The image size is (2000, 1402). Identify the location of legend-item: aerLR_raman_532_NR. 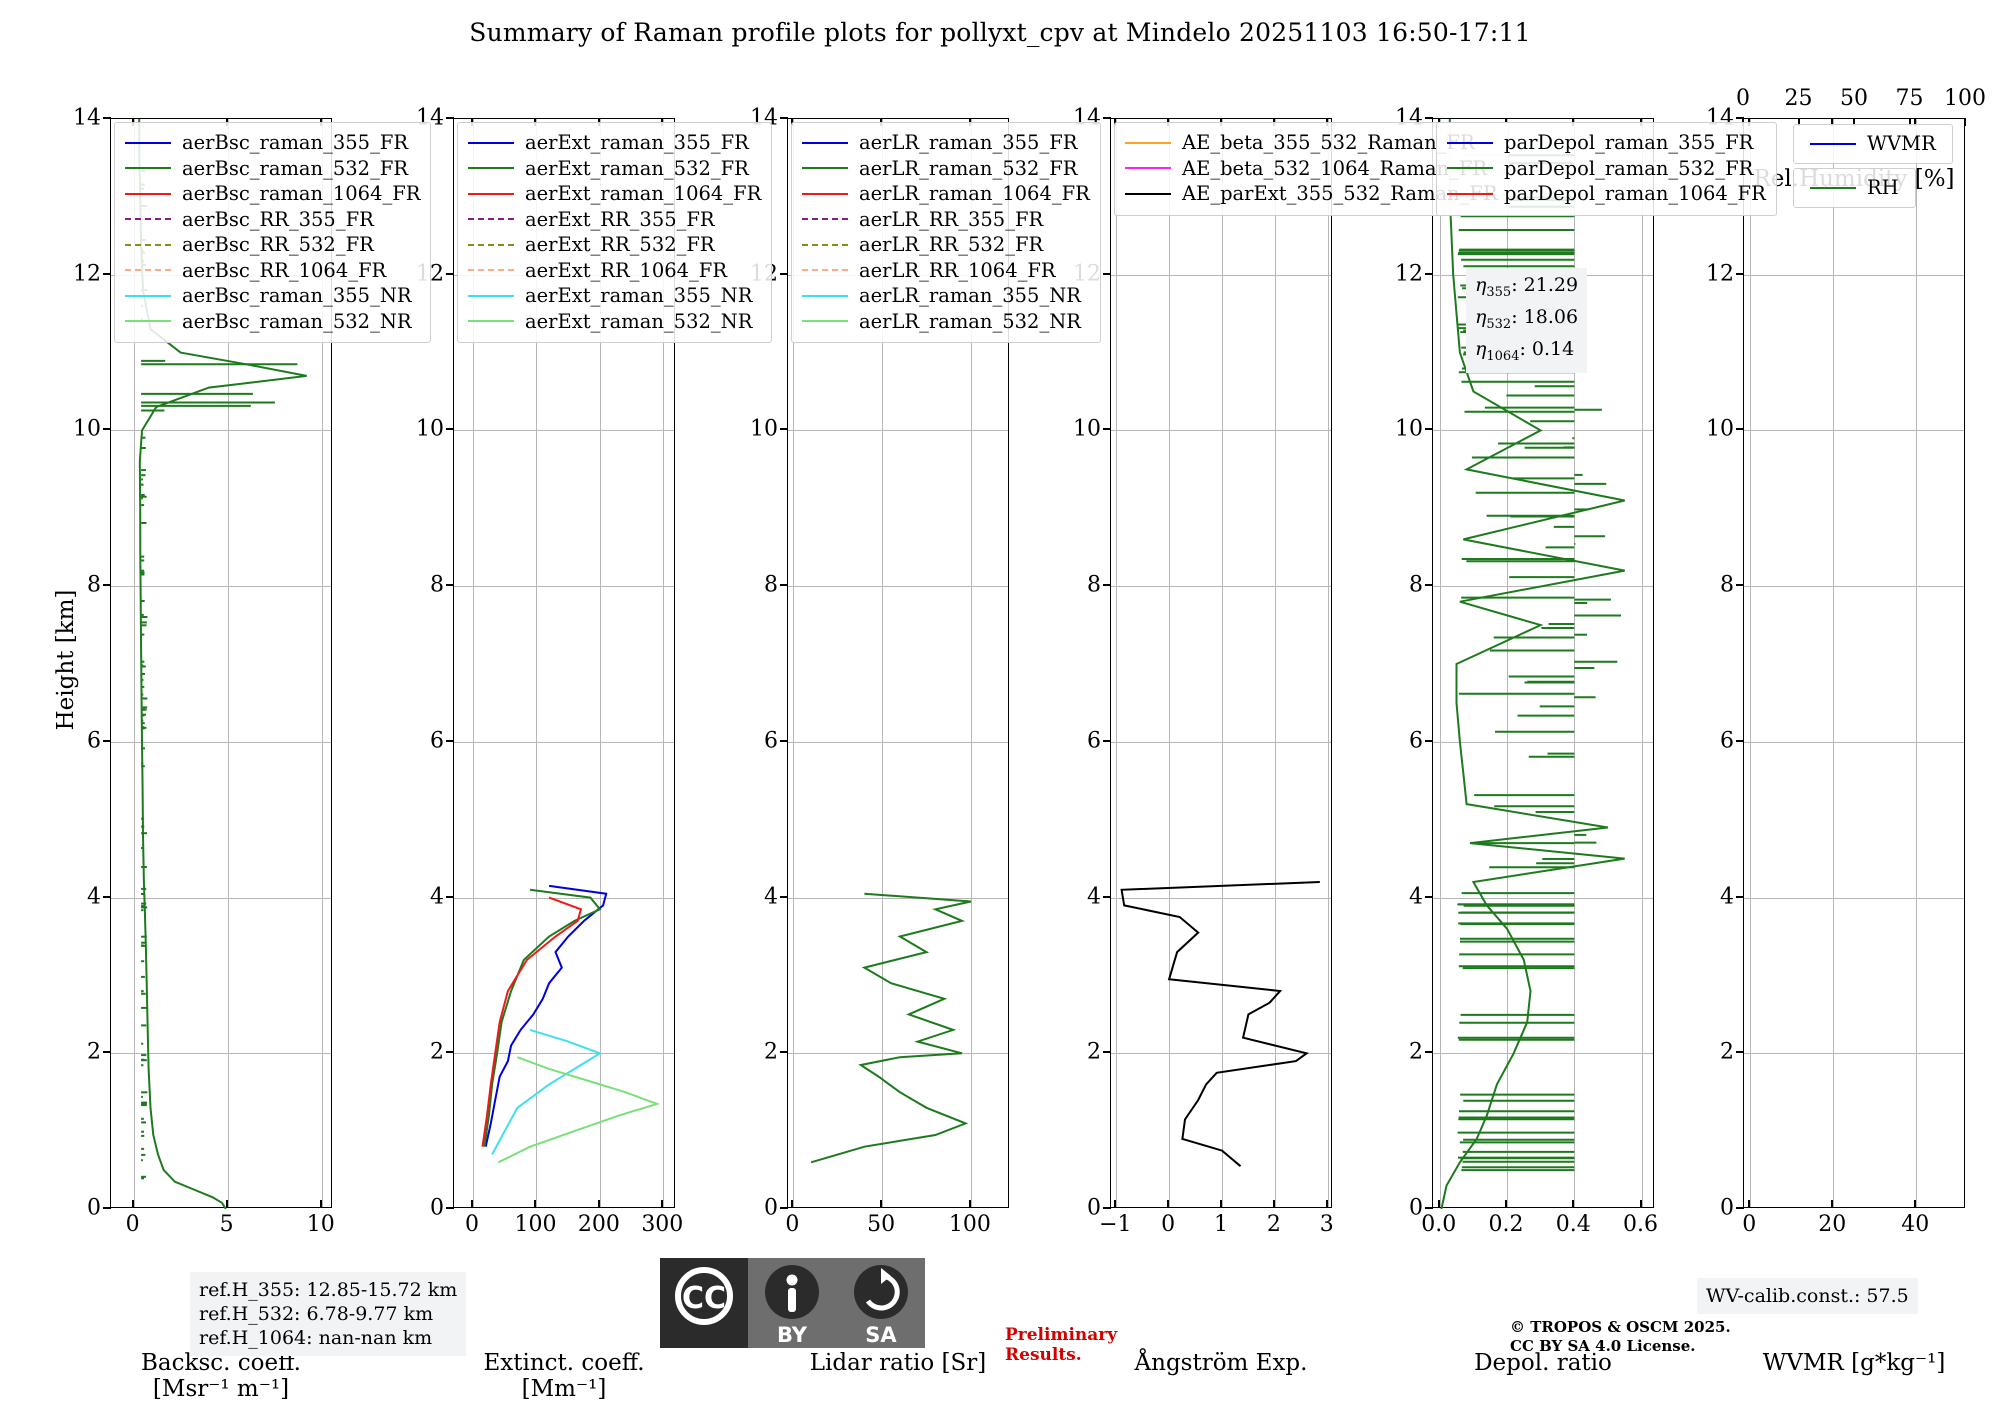
(946, 322).